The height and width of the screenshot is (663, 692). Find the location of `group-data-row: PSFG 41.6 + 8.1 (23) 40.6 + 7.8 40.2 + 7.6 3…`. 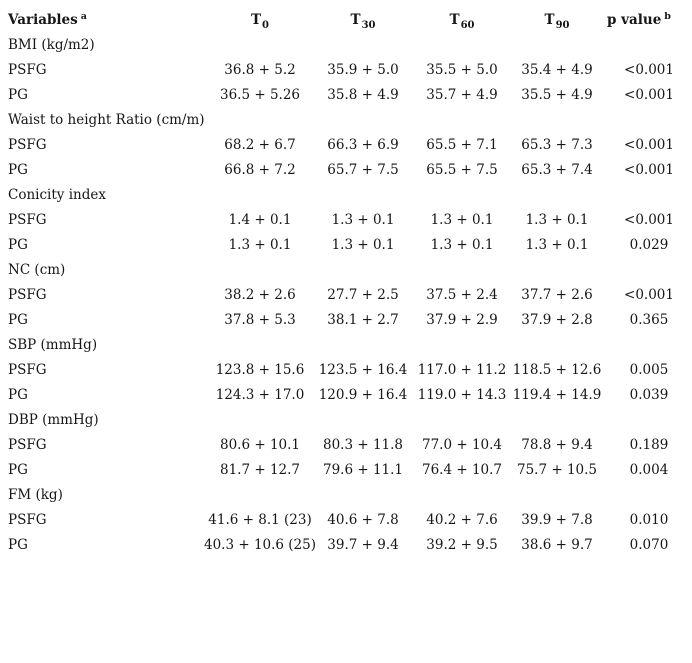

group-data-row: PSFG 41.6 + 8.1 (23) 40.6 + 7.8 40.2 + 7.6 3… is located at coordinates (346, 520).